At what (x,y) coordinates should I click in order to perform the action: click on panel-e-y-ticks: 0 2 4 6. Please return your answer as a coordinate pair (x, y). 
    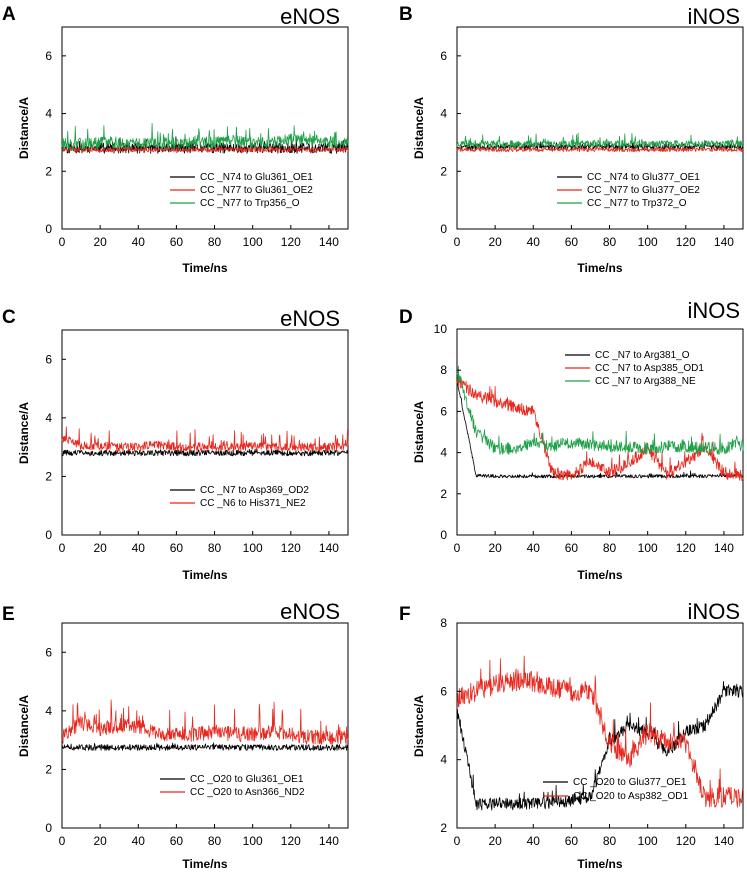
    Looking at the image, I should click on (55, 740).